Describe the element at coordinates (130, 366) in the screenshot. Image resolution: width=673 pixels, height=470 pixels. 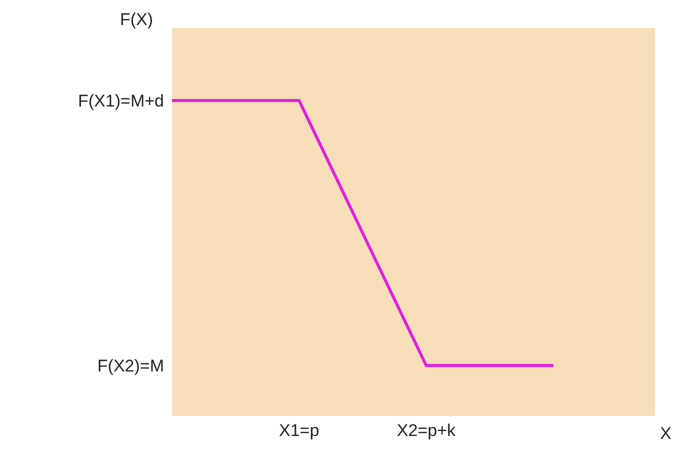
I see `text: F(X2)=M` at that location.